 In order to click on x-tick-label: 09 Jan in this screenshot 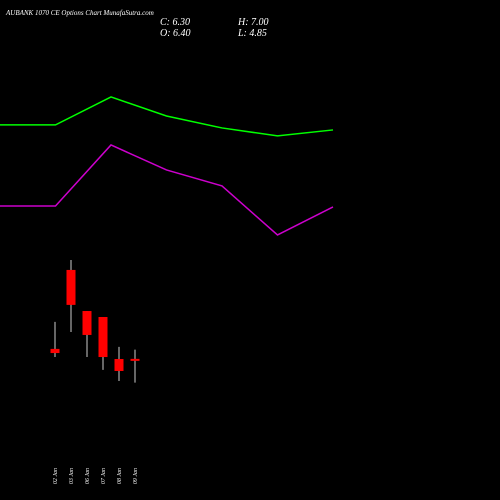, I will do `click(136, 476)`.